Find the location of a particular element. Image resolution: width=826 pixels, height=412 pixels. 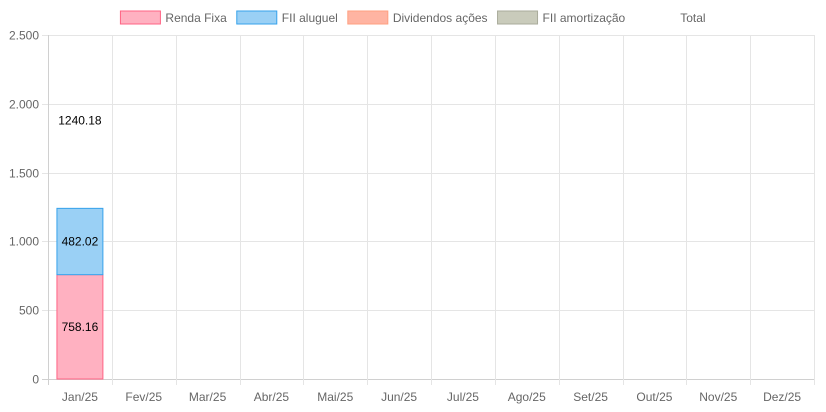

data-label-fii-aluguel: 482.02 is located at coordinates (80, 242).